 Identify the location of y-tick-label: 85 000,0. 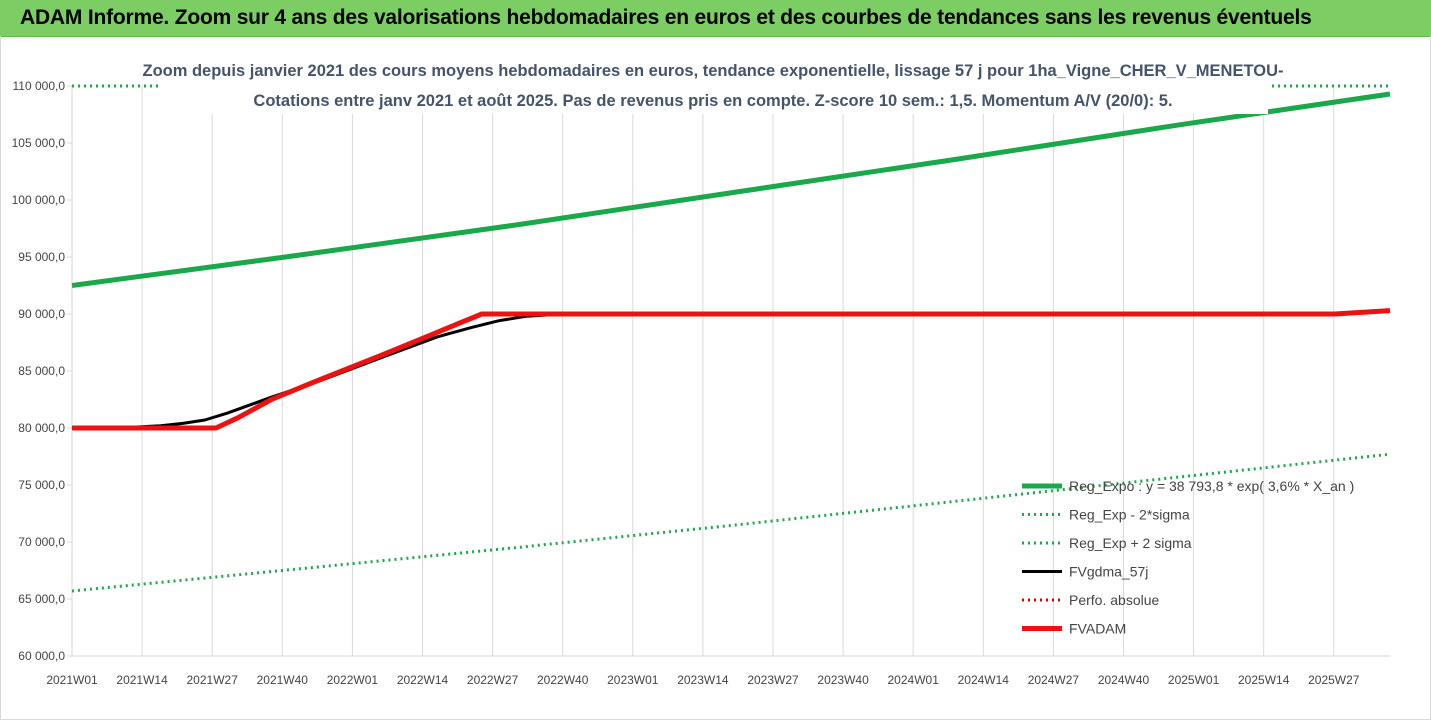
(41, 371).